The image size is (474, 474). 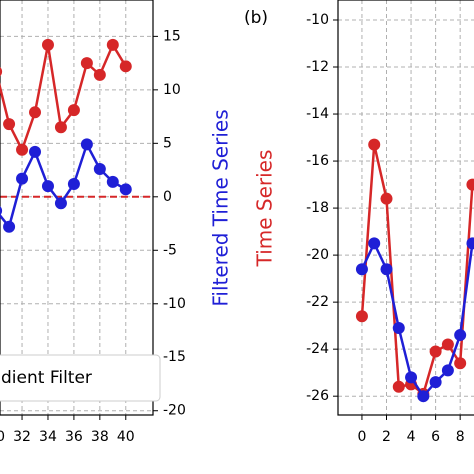 I want to click on x-tick-label: 0, so click(x=361, y=437).